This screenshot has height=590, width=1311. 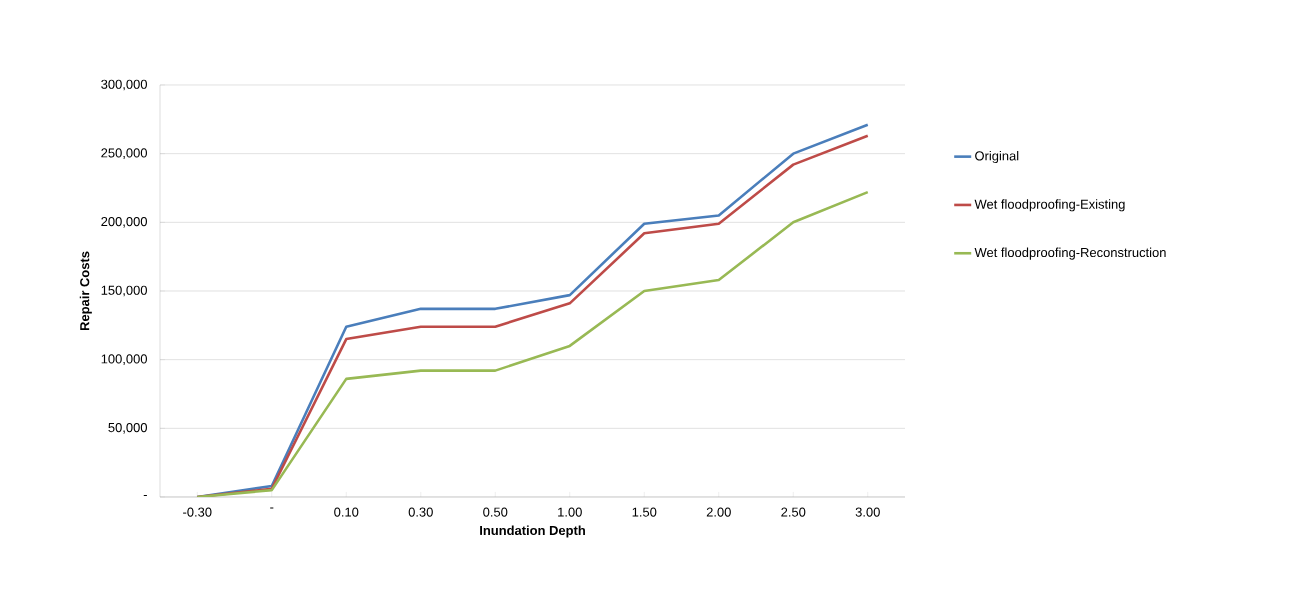 I want to click on y-tick-label: 150,000, so click(x=124, y=291).